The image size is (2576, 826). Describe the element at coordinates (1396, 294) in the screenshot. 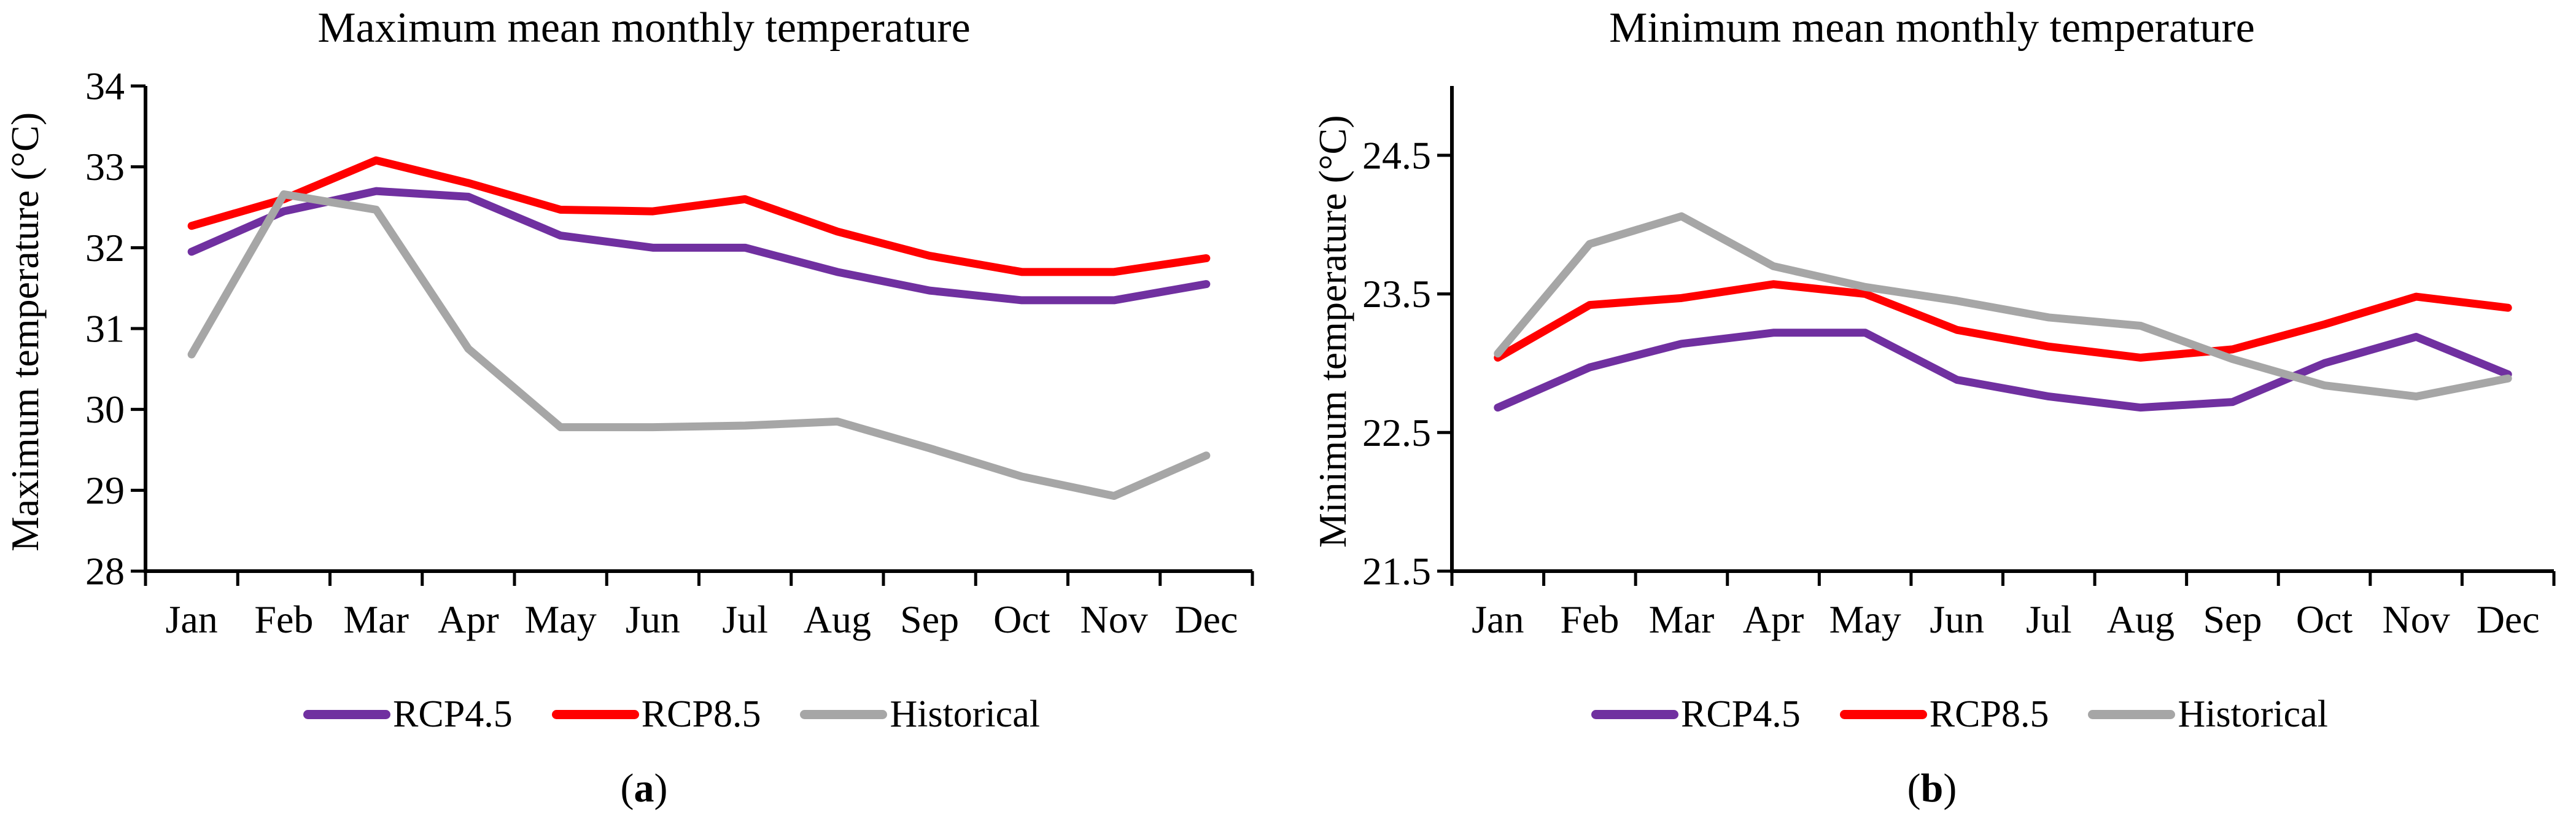

I see `y-tick-label: 23.5` at that location.